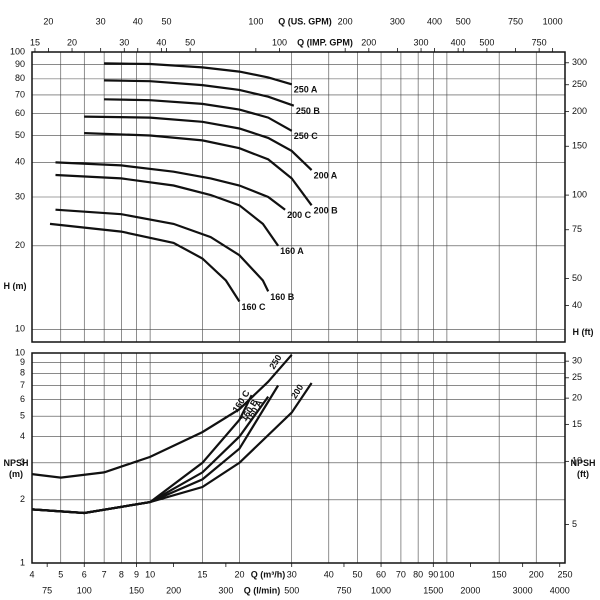 This screenshot has height=600, width=600. What do you see at coordinates (20, 162) in the screenshot?
I see `y-tick-label: 40` at bounding box center [20, 162].